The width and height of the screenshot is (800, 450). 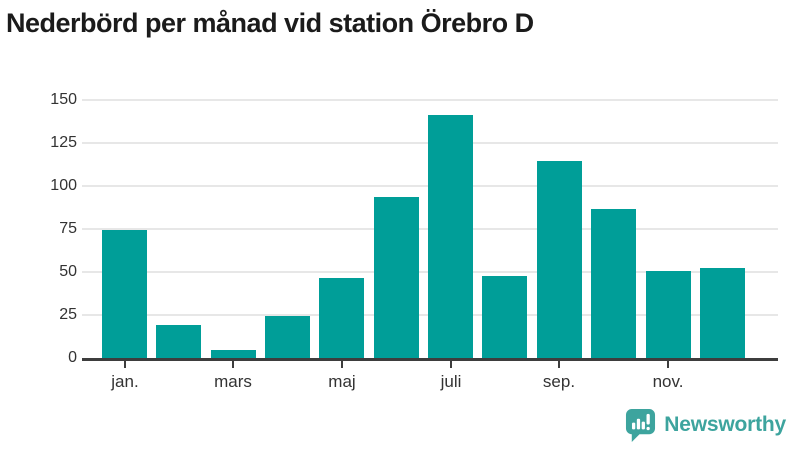 What do you see at coordinates (668, 315) in the screenshot?
I see `bar-nov.` at bounding box center [668, 315].